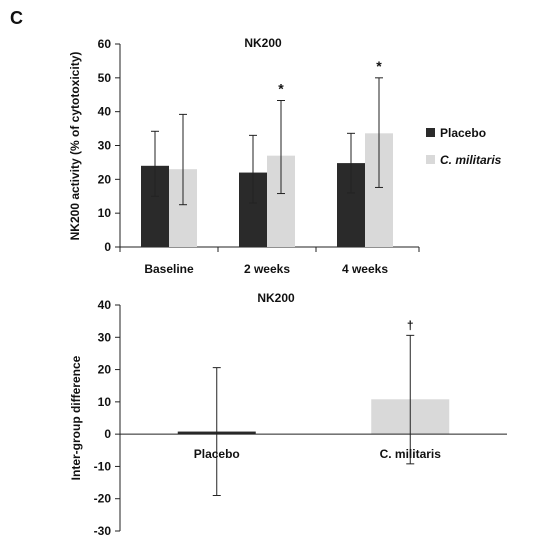 This screenshot has height=548, width=539. Describe the element at coordinates (105, 44) in the screenshot. I see `top-y-tick-label: 60` at that location.